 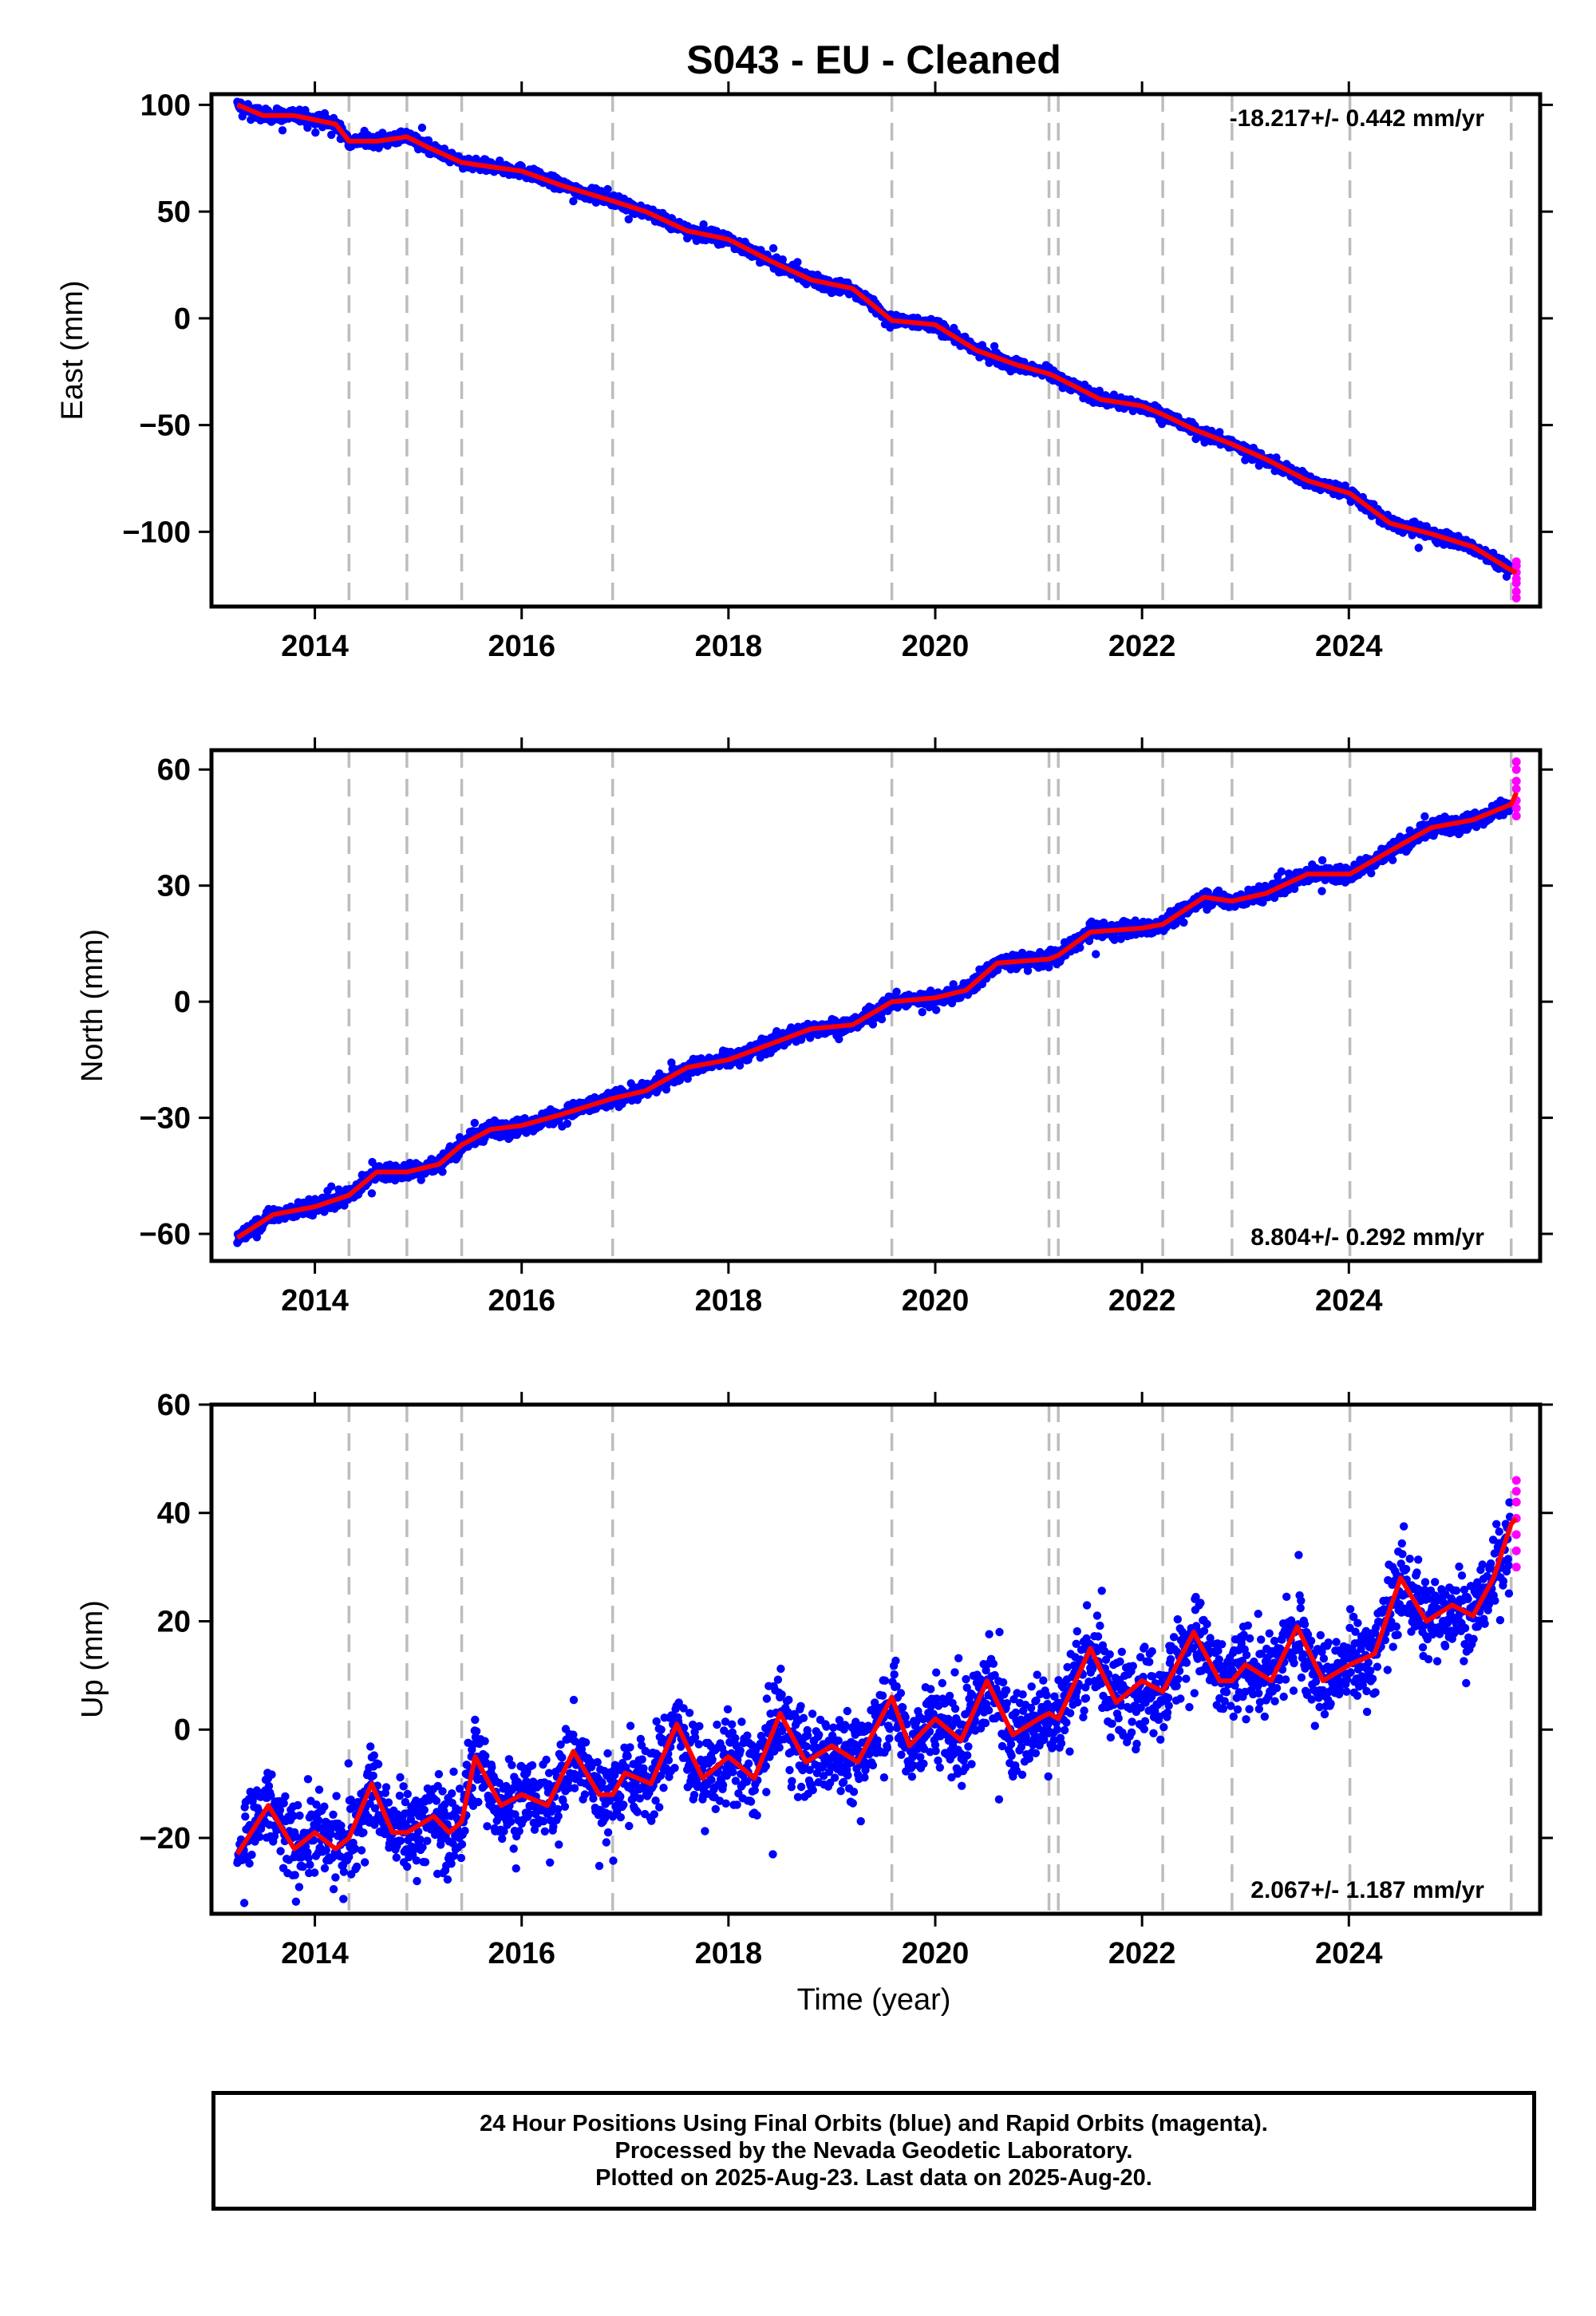 I want to click on y-tick-label: 0, so click(x=182, y=319).